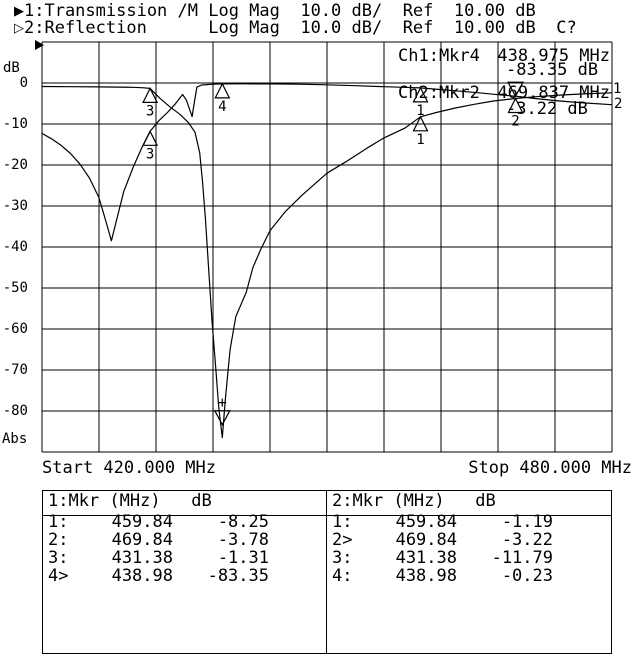 This screenshot has height=659, width=640. What do you see at coordinates (11, 68) in the screenshot?
I see `y-axis-unit-label: dB` at bounding box center [11, 68].